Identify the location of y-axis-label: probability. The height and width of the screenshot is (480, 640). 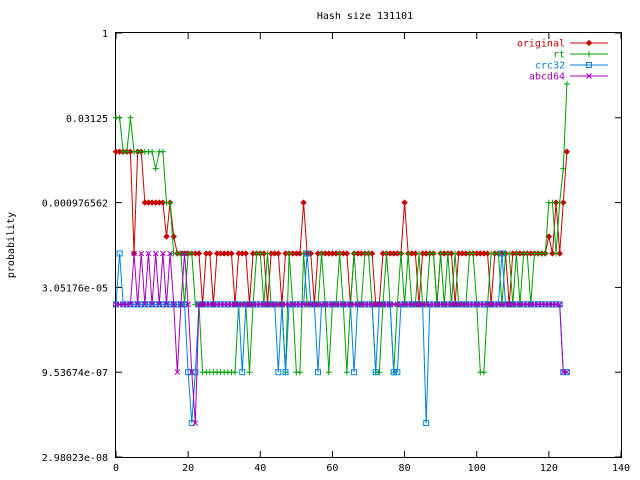
(11, 245).